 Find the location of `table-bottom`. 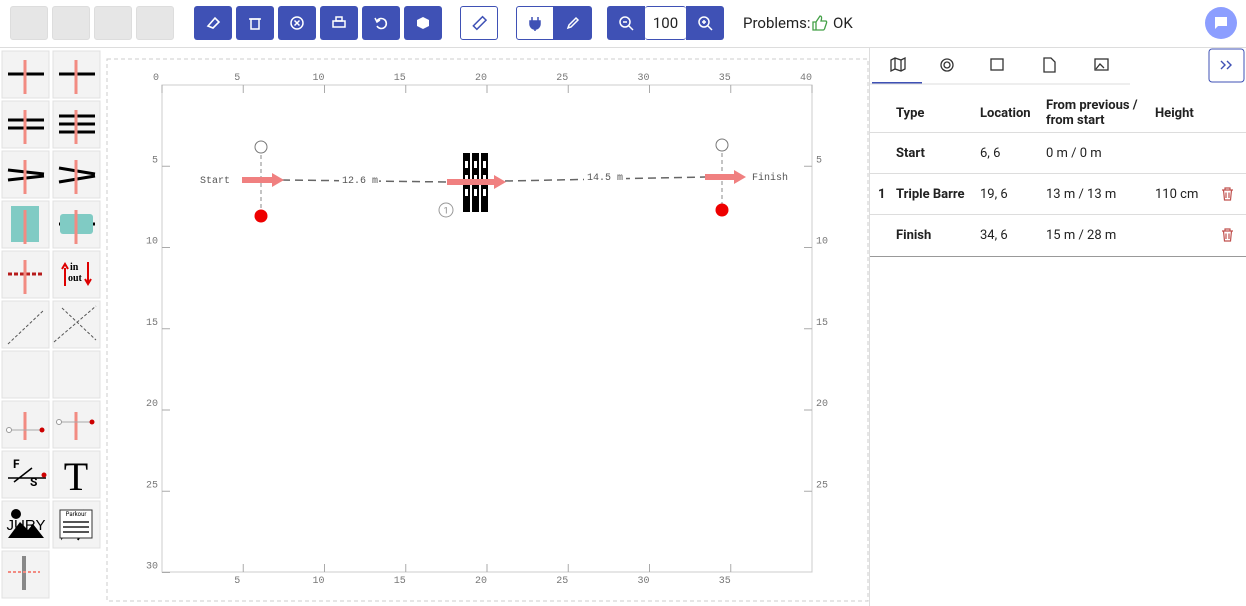

table-bottom is located at coordinates (1058, 256).